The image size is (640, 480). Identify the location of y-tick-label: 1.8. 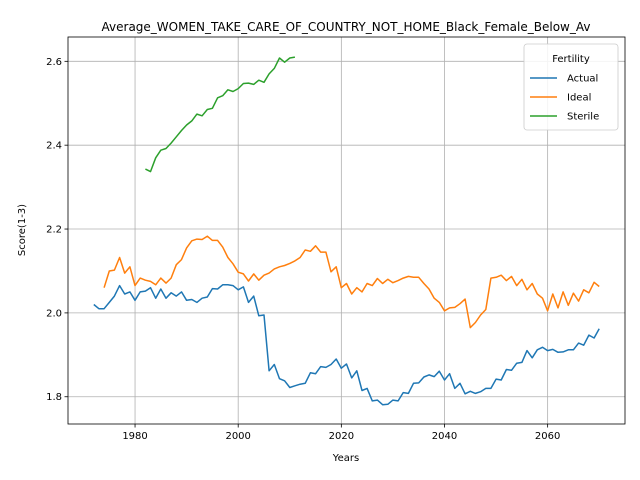
(54, 397).